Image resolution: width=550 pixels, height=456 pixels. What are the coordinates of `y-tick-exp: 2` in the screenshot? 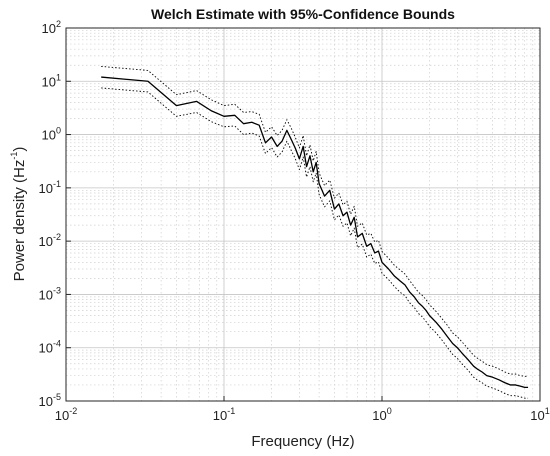 It's located at (58, 24).